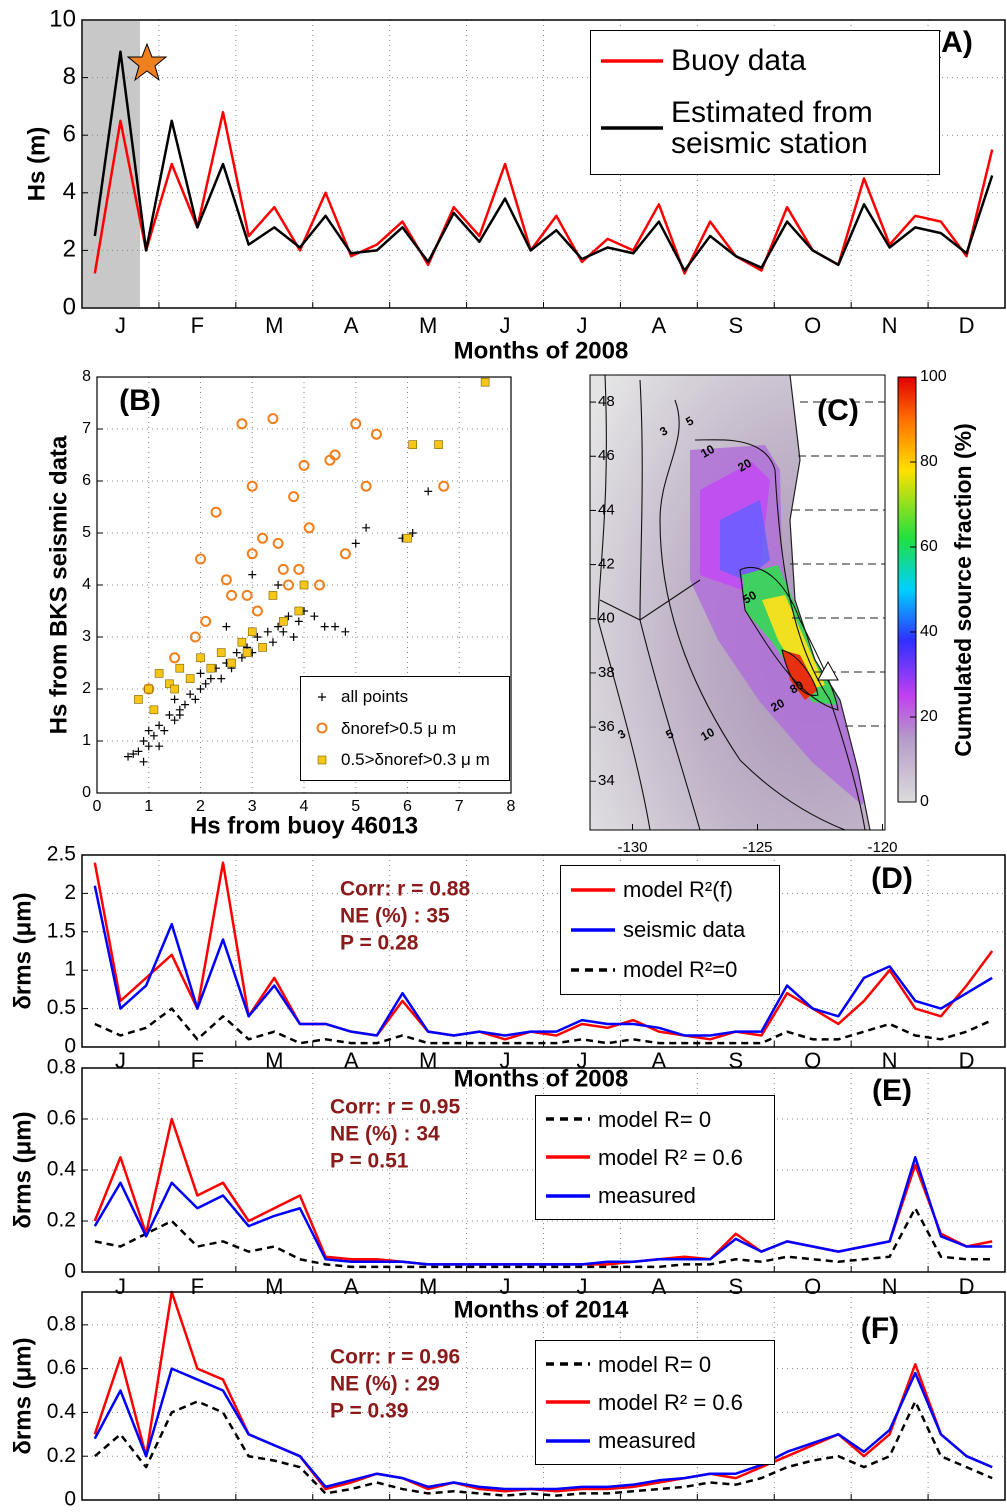  Describe the element at coordinates (58, 584) in the screenshot. I see `y-axis-label: Hs from BKS seismic data` at that location.